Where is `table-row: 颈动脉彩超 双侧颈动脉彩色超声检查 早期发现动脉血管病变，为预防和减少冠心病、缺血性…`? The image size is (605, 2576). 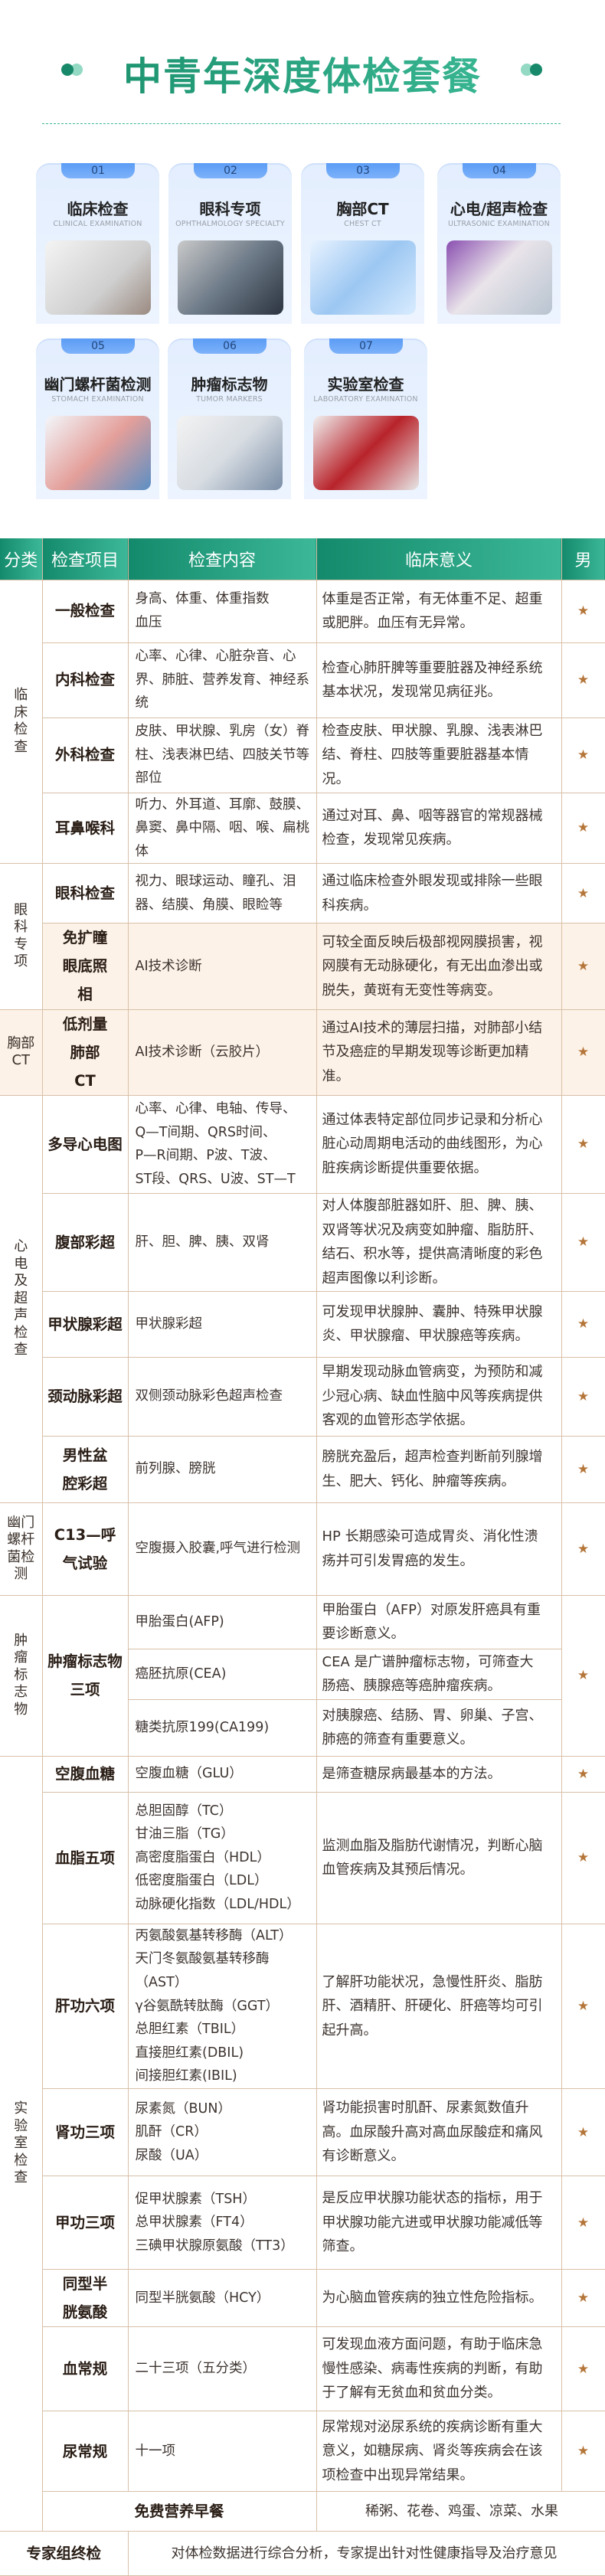
table-row: 颈动脉彩超 双侧颈动脉彩色超声检查 早期发现动脉血管病变，为预防和减少冠心病、缺血性… is located at coordinates (302, 1396).